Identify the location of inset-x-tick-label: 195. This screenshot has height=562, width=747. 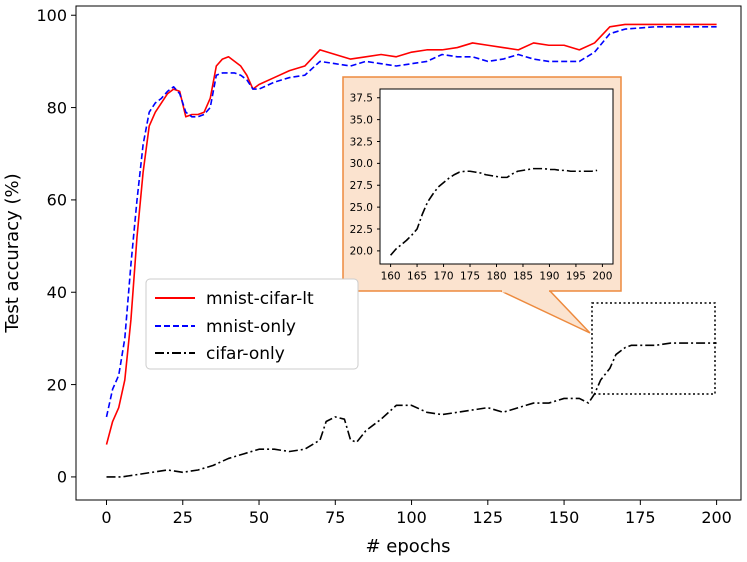
(576, 277).